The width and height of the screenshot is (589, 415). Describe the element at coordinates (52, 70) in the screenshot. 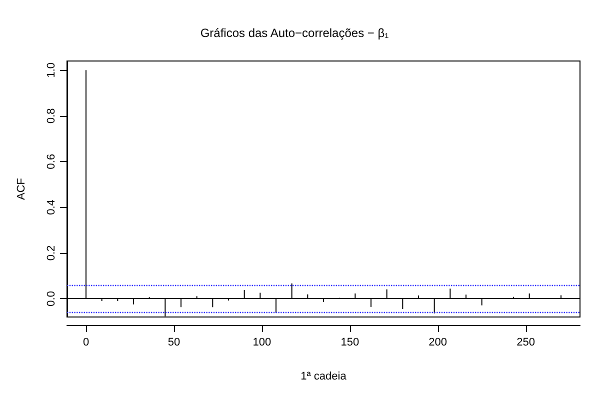

I see `y-tick-label: 1.0` at that location.